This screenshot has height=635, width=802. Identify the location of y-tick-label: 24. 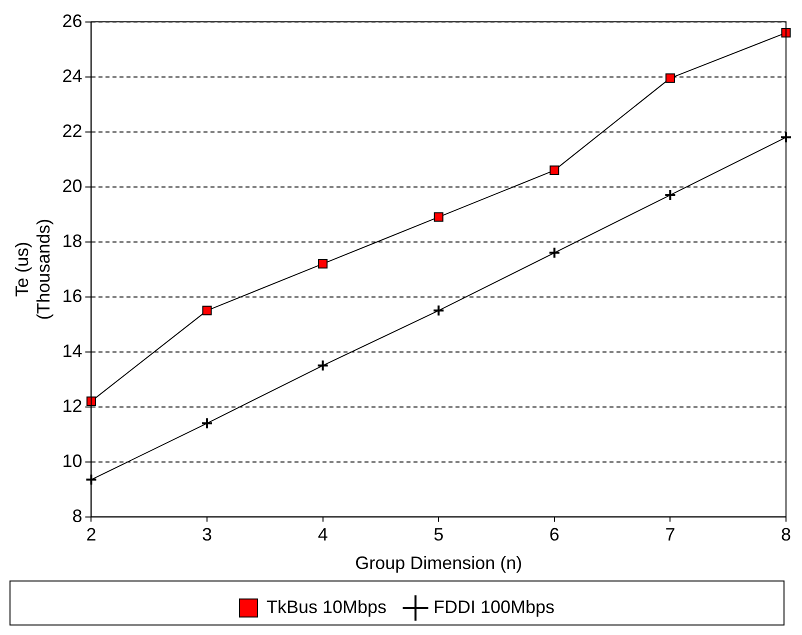
(72, 76).